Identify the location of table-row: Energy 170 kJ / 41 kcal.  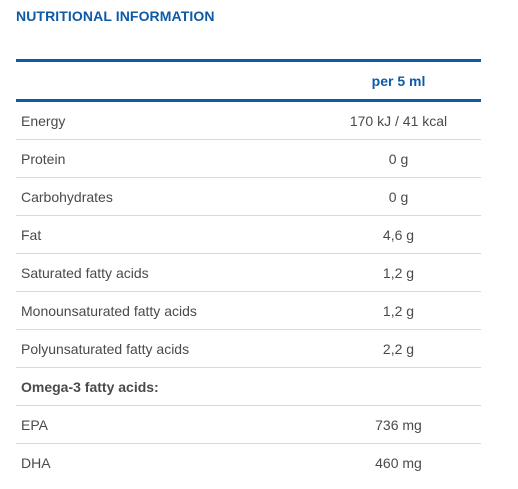
(248, 120).